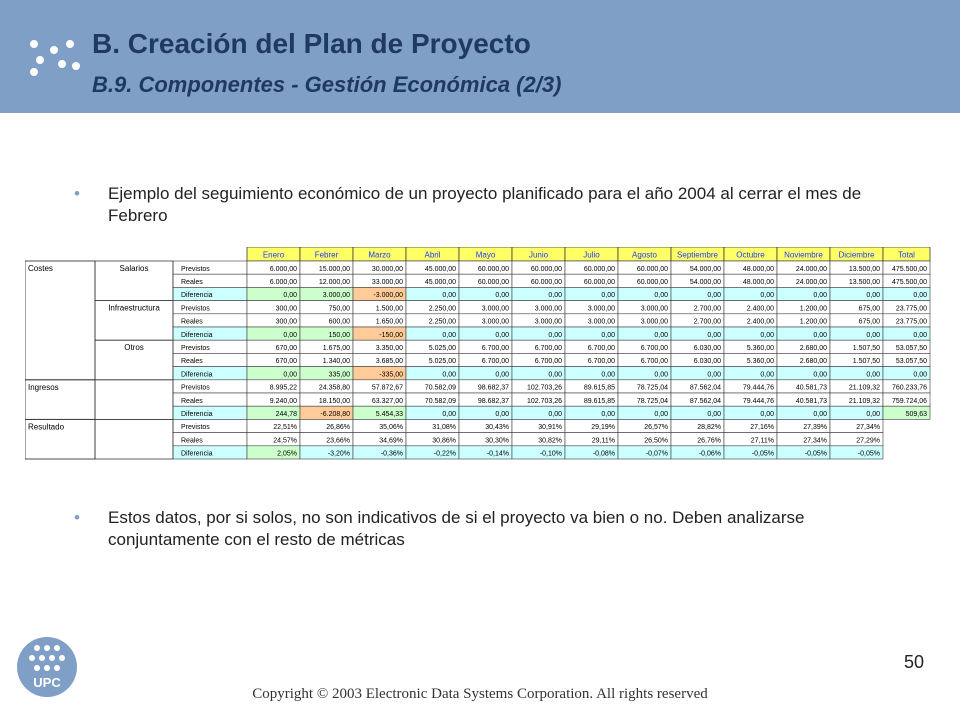 The height and width of the screenshot is (720, 960). I want to click on cell-value: 600,00, so click(340, 322).